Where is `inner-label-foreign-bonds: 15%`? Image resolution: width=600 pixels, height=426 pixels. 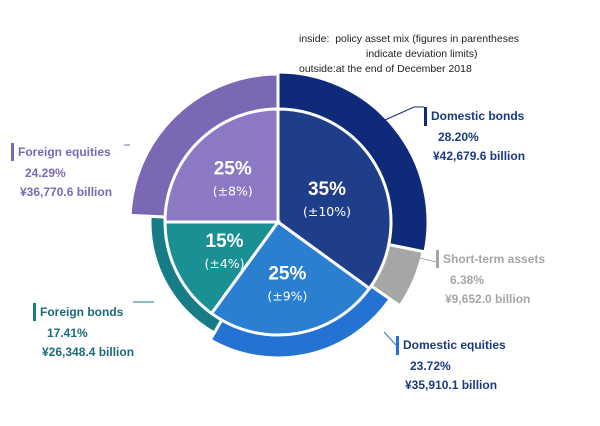 inner-label-foreign-bonds: 15% is located at coordinates (225, 241).